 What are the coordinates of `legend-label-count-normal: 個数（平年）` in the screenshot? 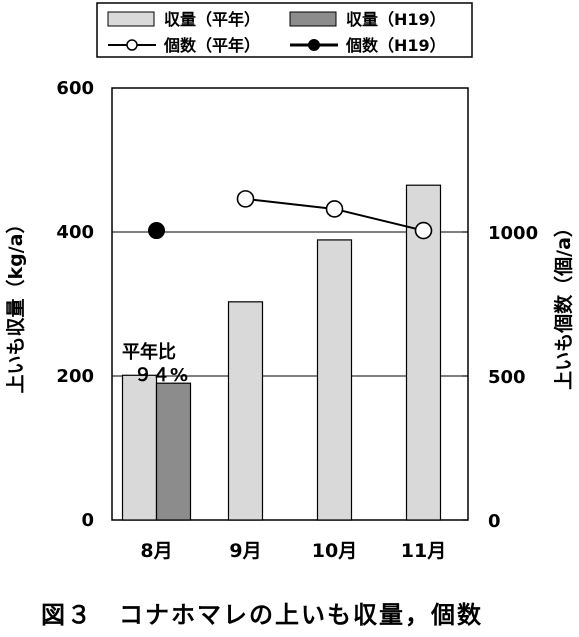 It's located at (211, 45).